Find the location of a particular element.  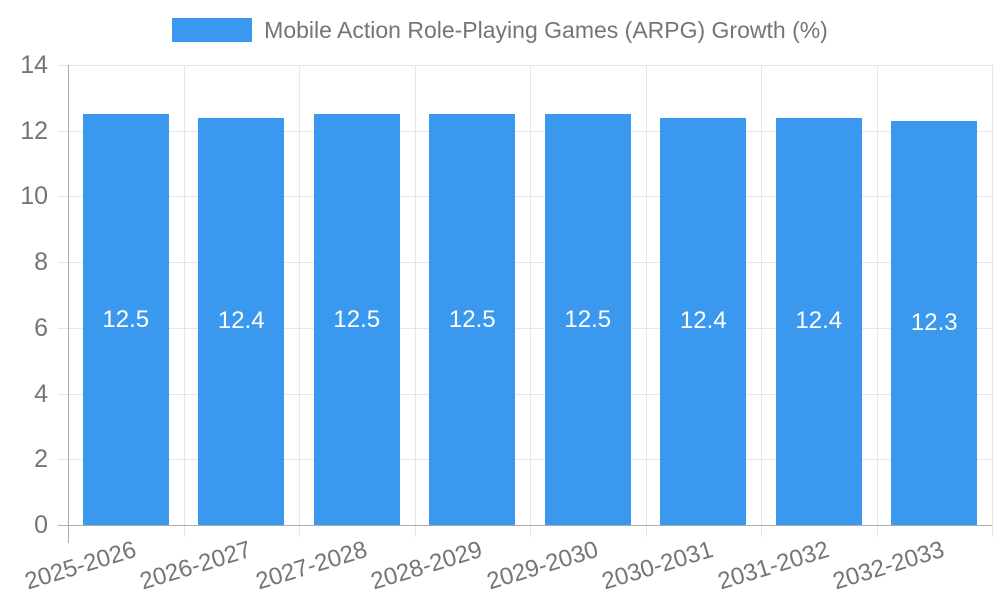

x-tick-label: 2029-2030 is located at coordinates (542, 566).